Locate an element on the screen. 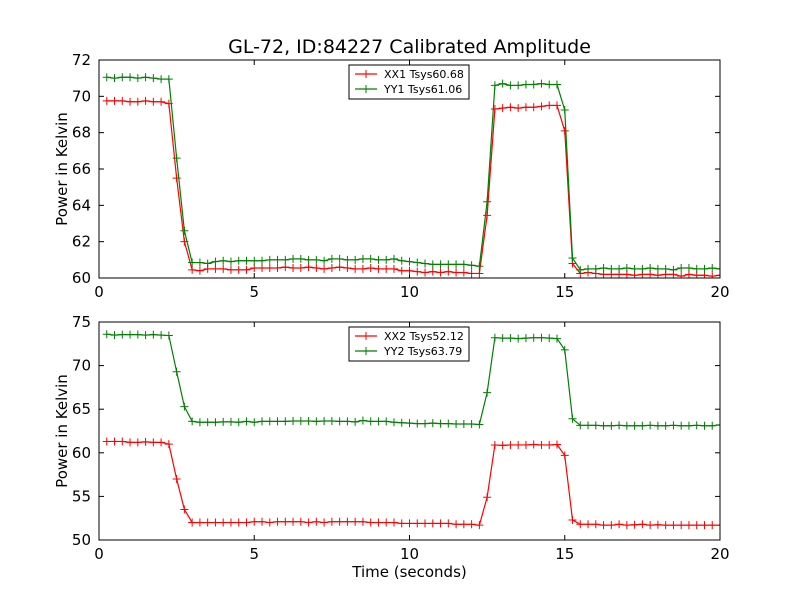 This screenshot has width=800, height=600. y-tick-label: 60 is located at coordinates (81, 278).